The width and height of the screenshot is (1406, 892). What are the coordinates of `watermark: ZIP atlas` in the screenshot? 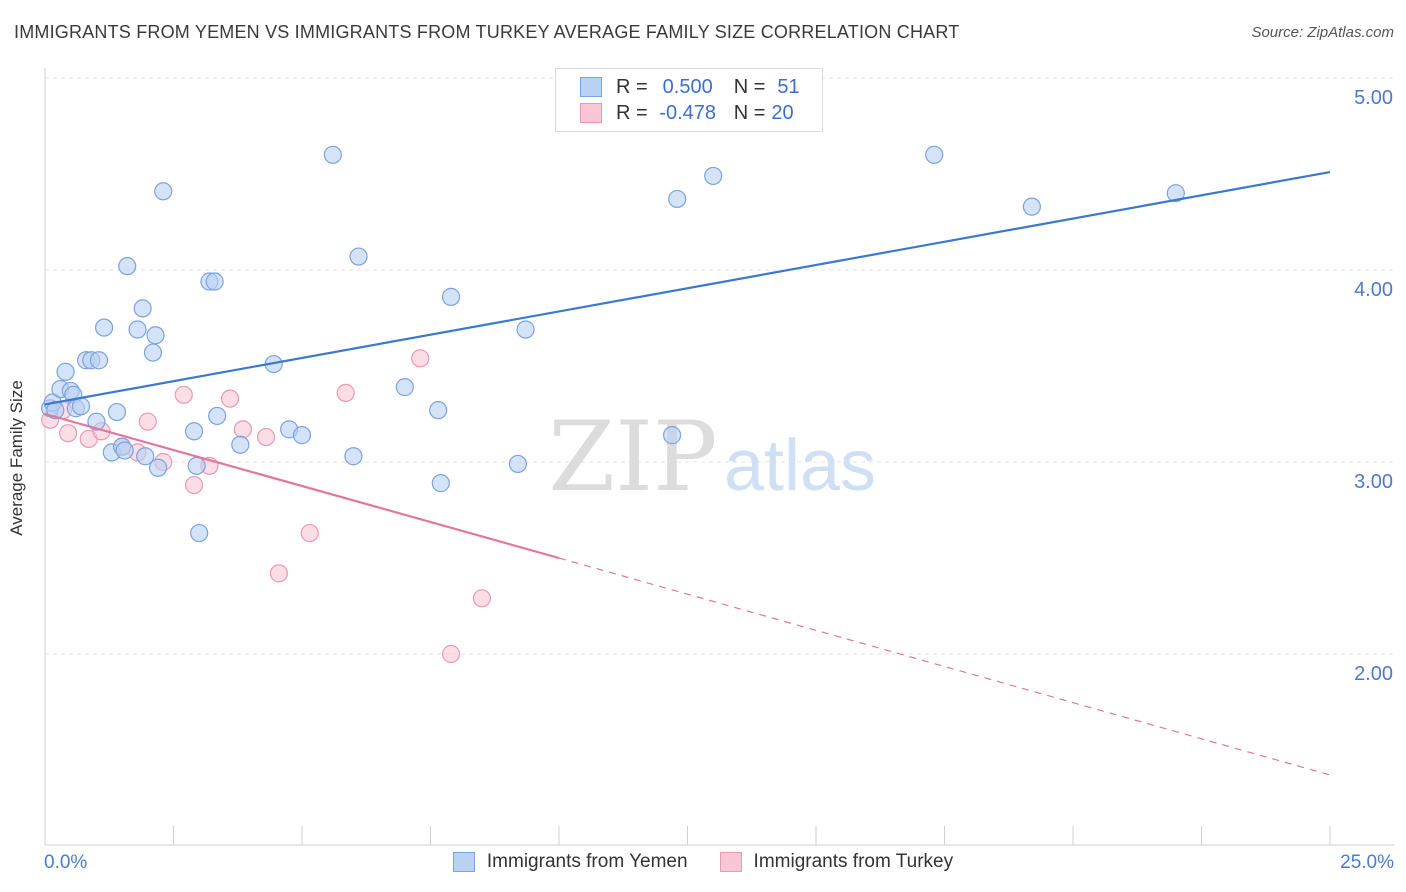 It's located at (712, 457).